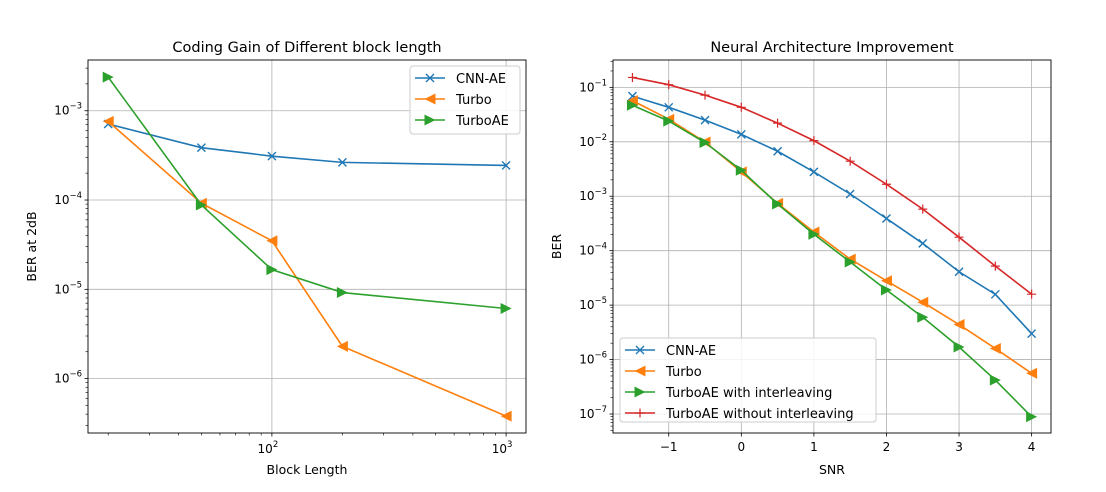 The image size is (1106, 492). What do you see at coordinates (509, 445) in the screenshot?
I see `x-tick-exponent: 3` at bounding box center [509, 445].